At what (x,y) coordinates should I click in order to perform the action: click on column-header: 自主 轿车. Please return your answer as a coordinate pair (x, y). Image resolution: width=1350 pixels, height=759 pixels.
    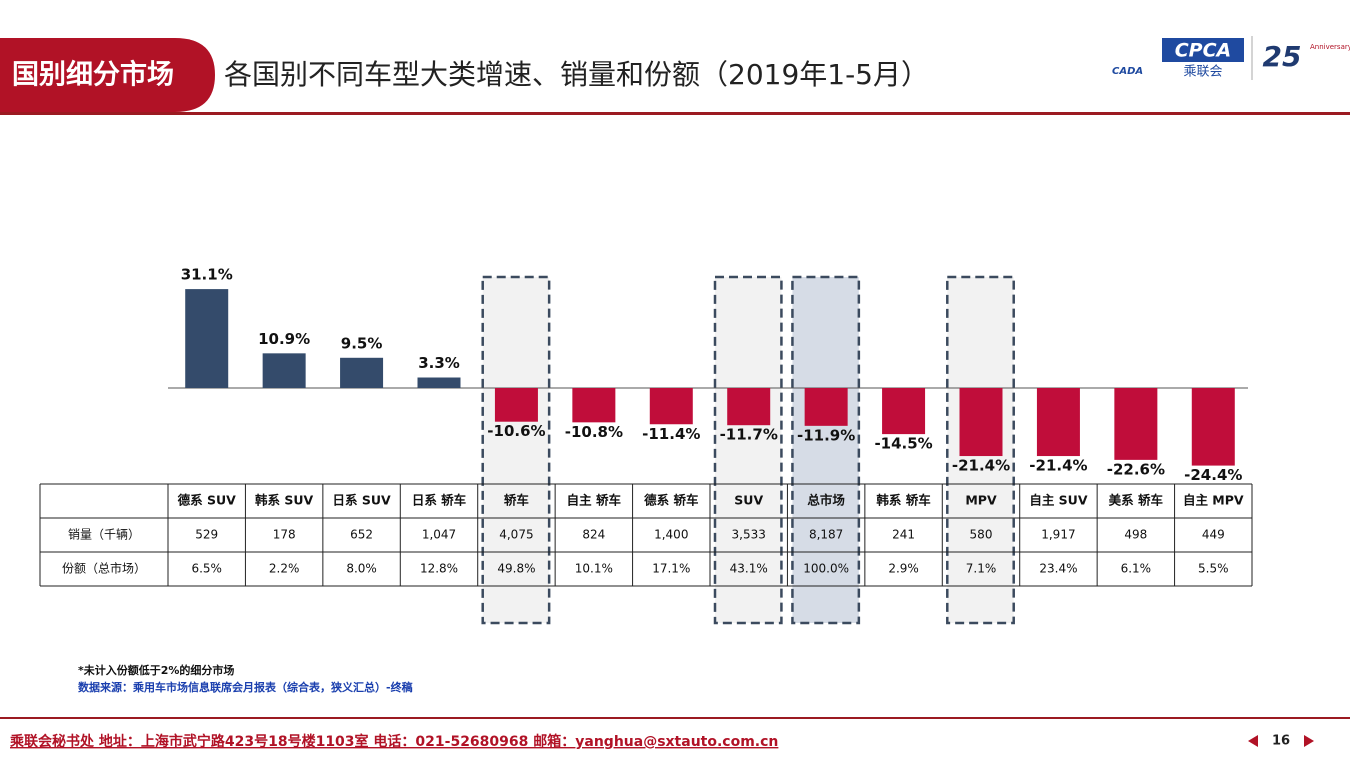
    Looking at the image, I should click on (594, 500).